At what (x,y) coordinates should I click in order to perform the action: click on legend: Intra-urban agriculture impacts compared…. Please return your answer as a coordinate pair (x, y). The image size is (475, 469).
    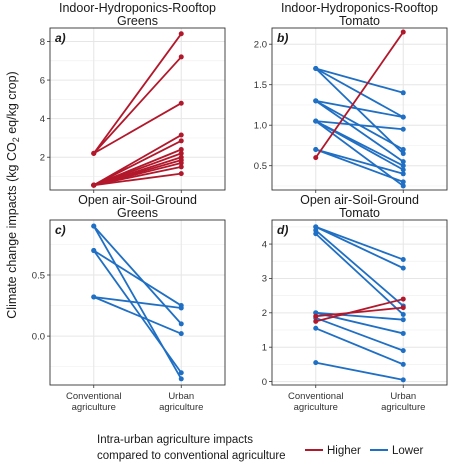
    Looking at the image, I should click on (260, 448).